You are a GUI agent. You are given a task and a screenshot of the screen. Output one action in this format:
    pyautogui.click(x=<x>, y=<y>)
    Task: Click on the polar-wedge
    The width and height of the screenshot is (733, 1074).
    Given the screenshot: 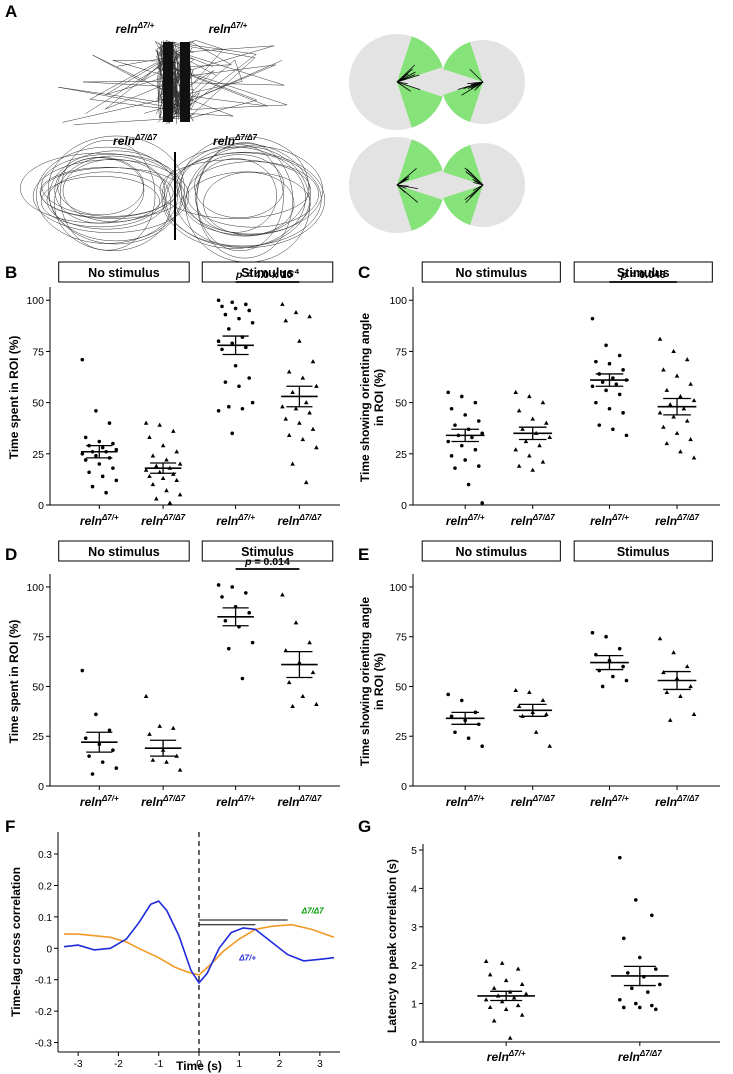 What is the action you would take?
    pyautogui.click(x=463, y=102)
    